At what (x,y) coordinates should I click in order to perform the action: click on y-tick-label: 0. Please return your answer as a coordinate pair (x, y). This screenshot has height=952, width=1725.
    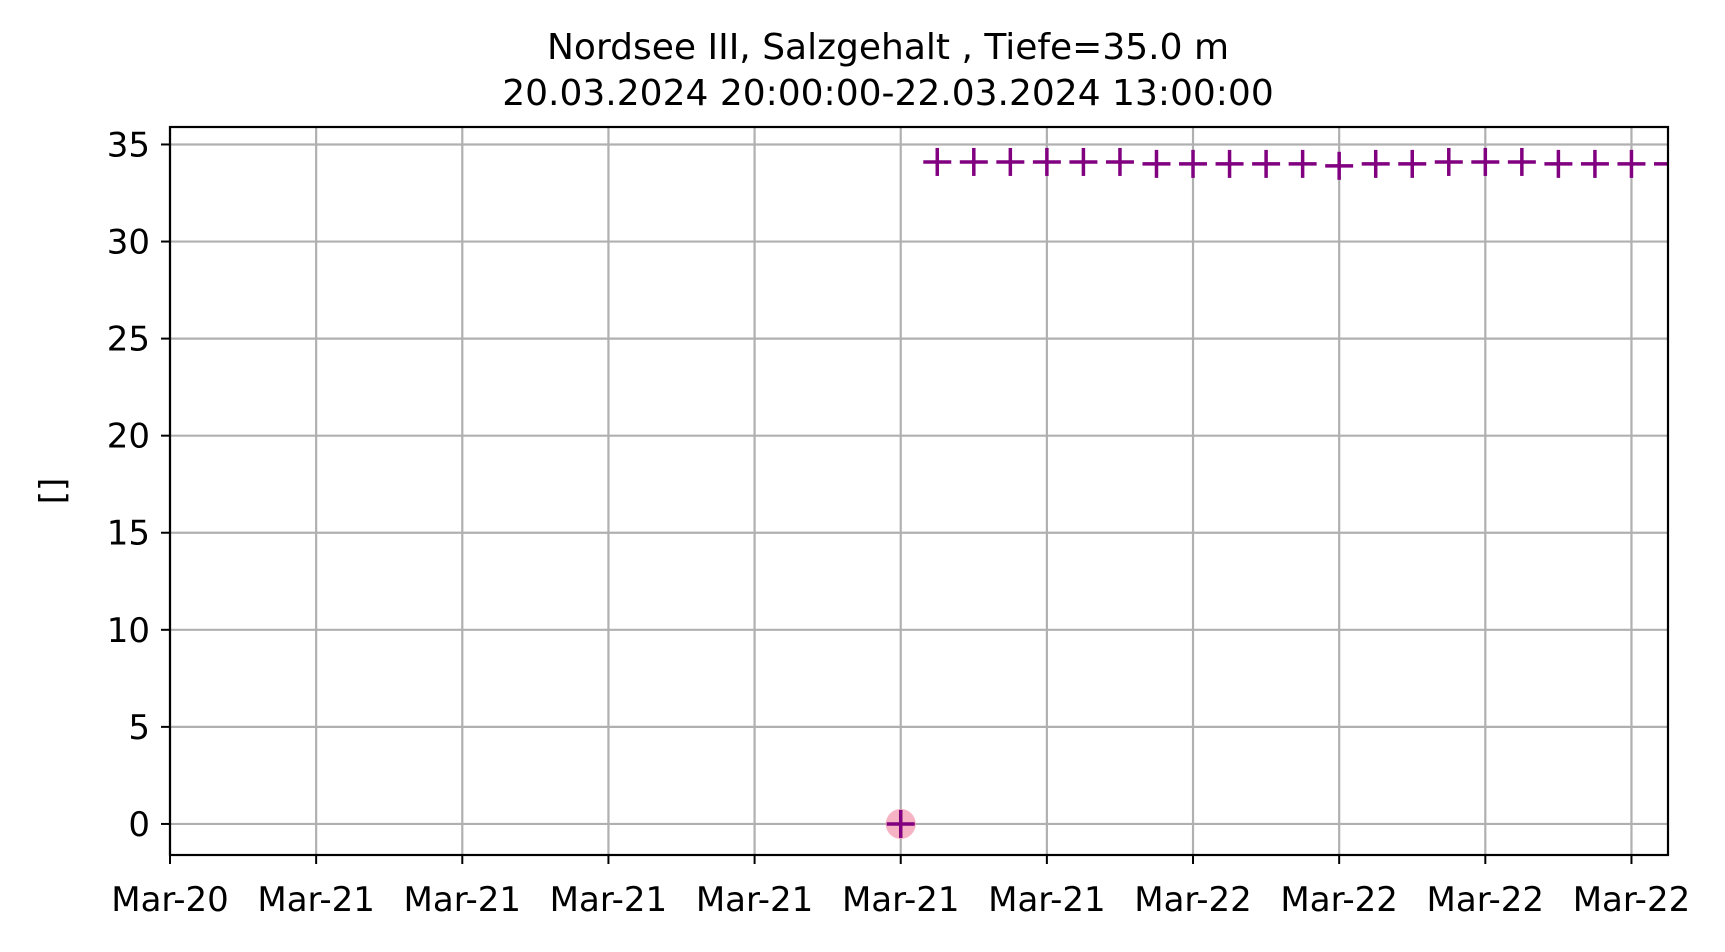
    Looking at the image, I should click on (139, 825).